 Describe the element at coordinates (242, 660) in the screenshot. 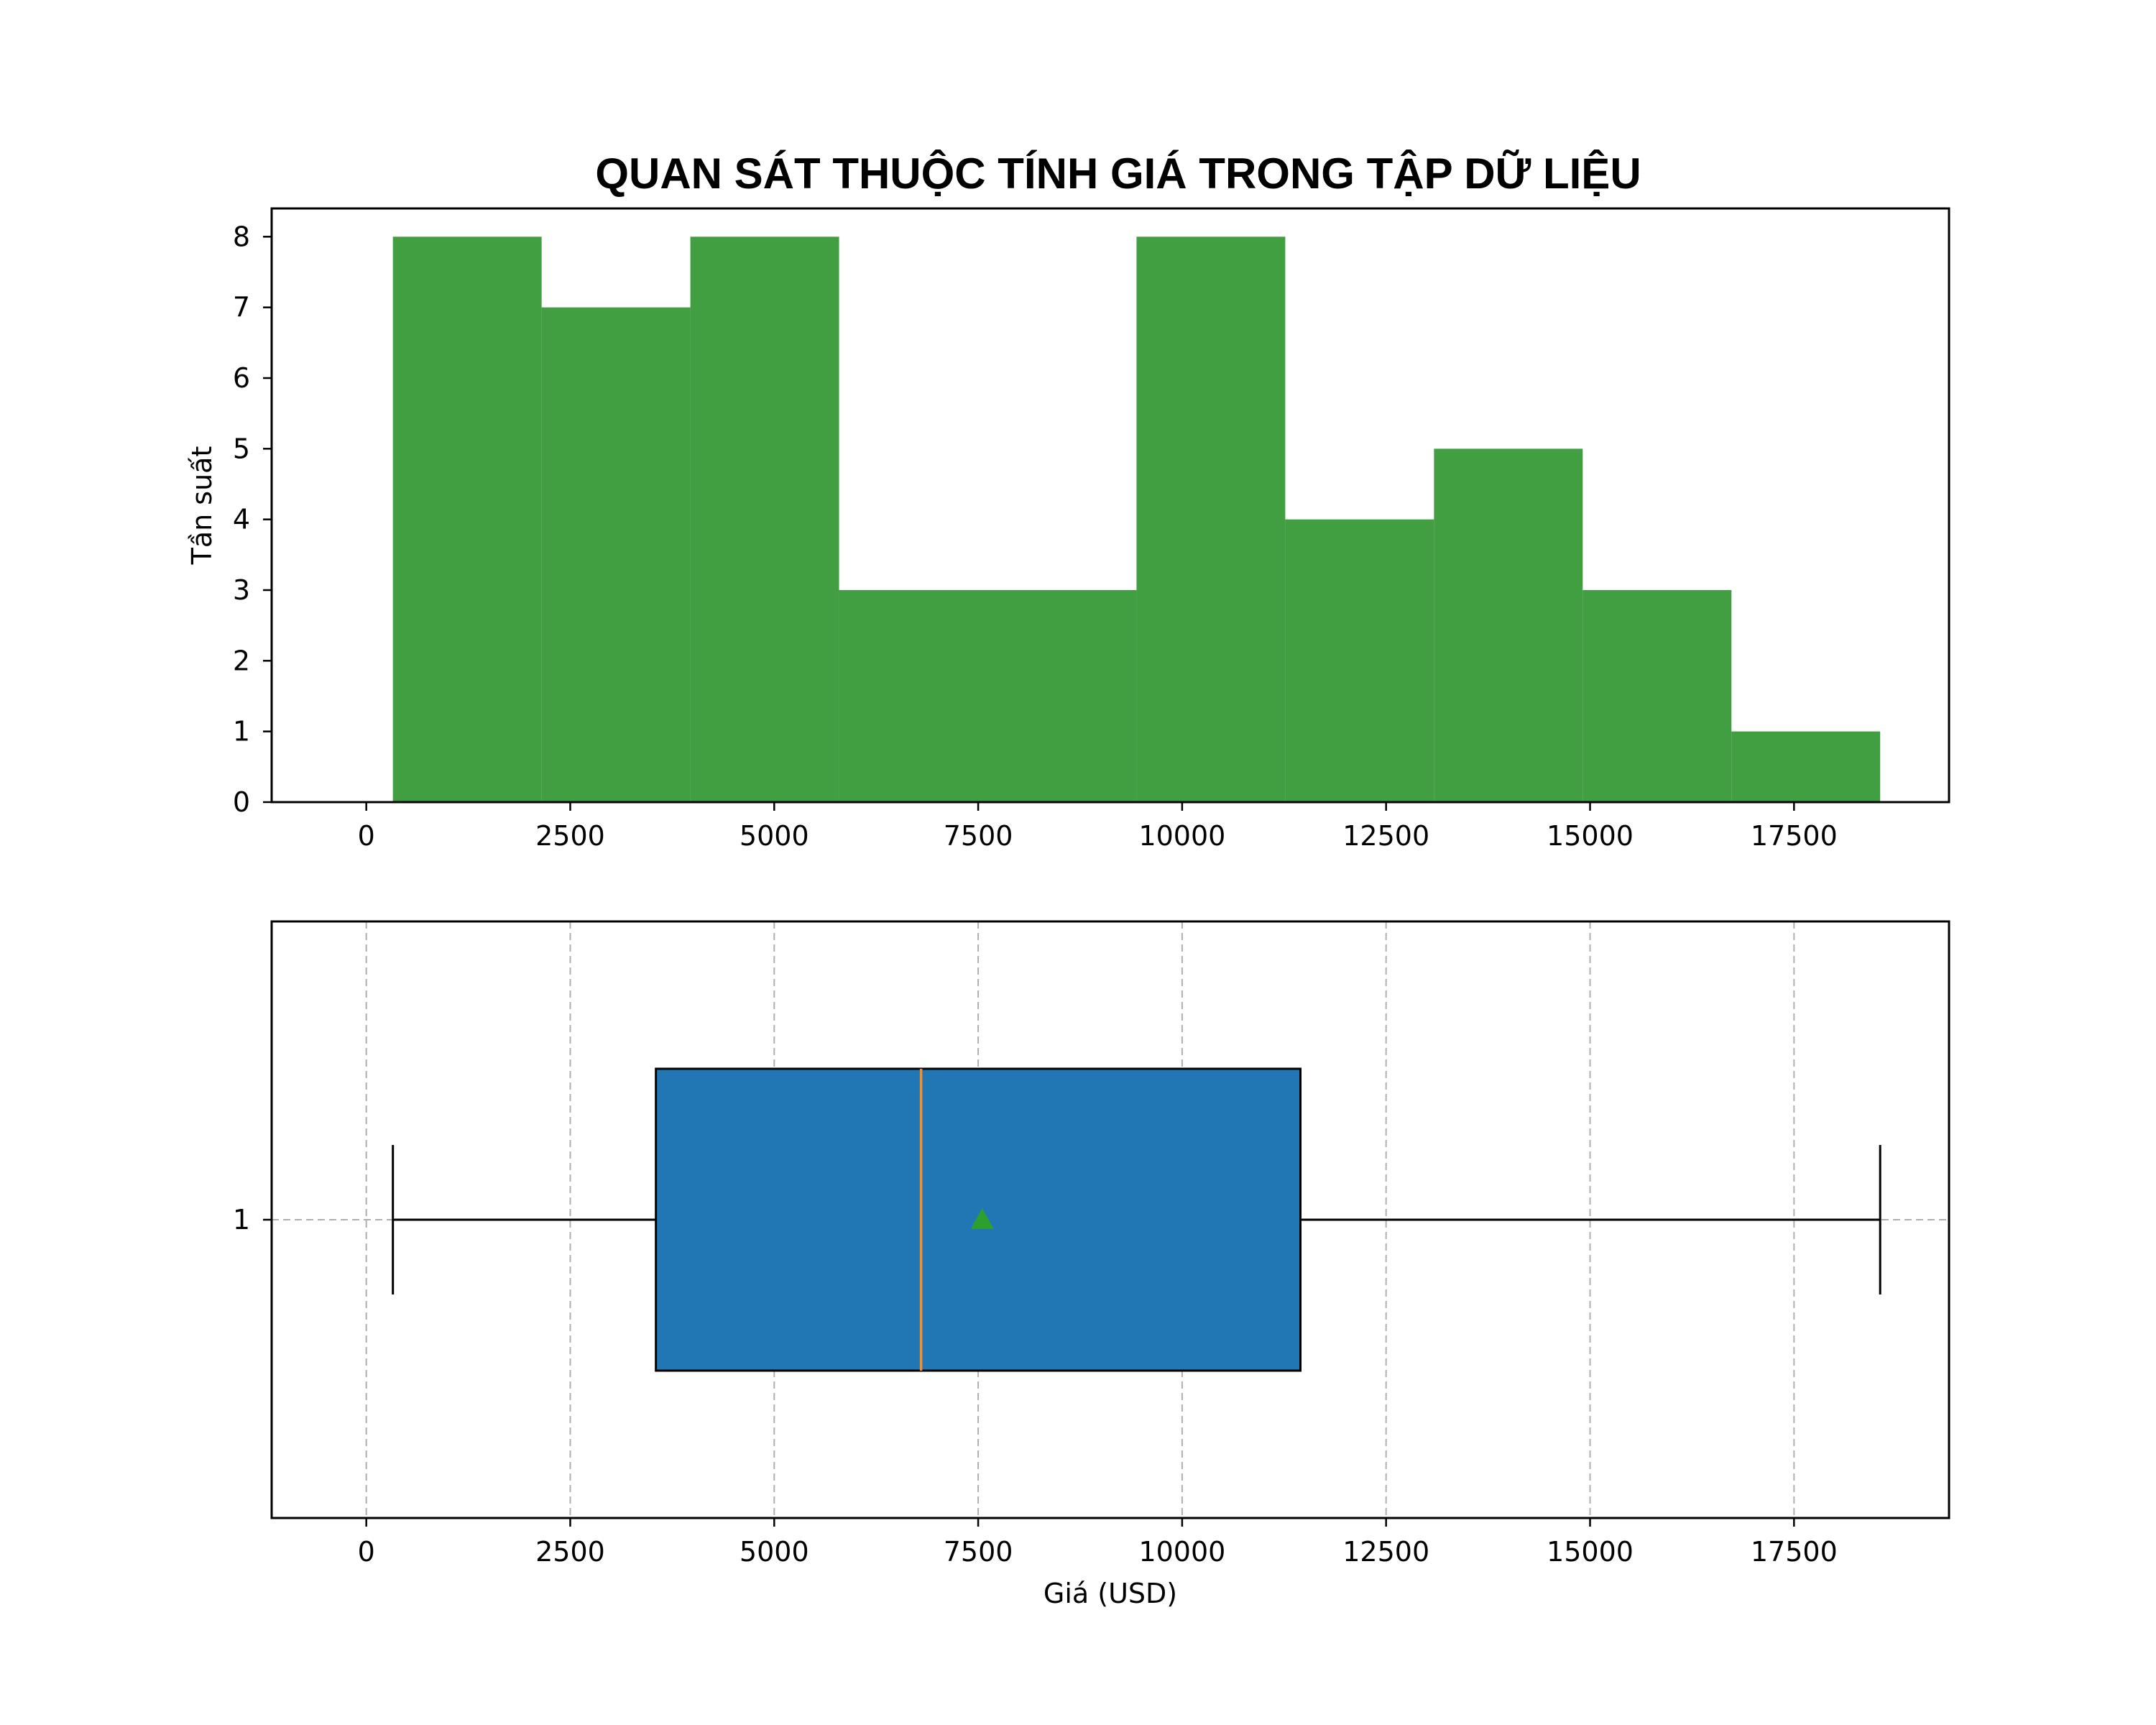

I see `histogram-y-tick-label: 2` at that location.